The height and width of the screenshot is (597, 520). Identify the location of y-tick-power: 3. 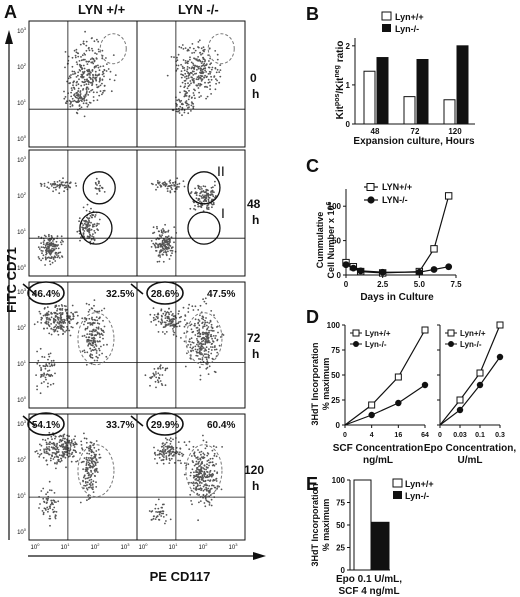
(25, 157).